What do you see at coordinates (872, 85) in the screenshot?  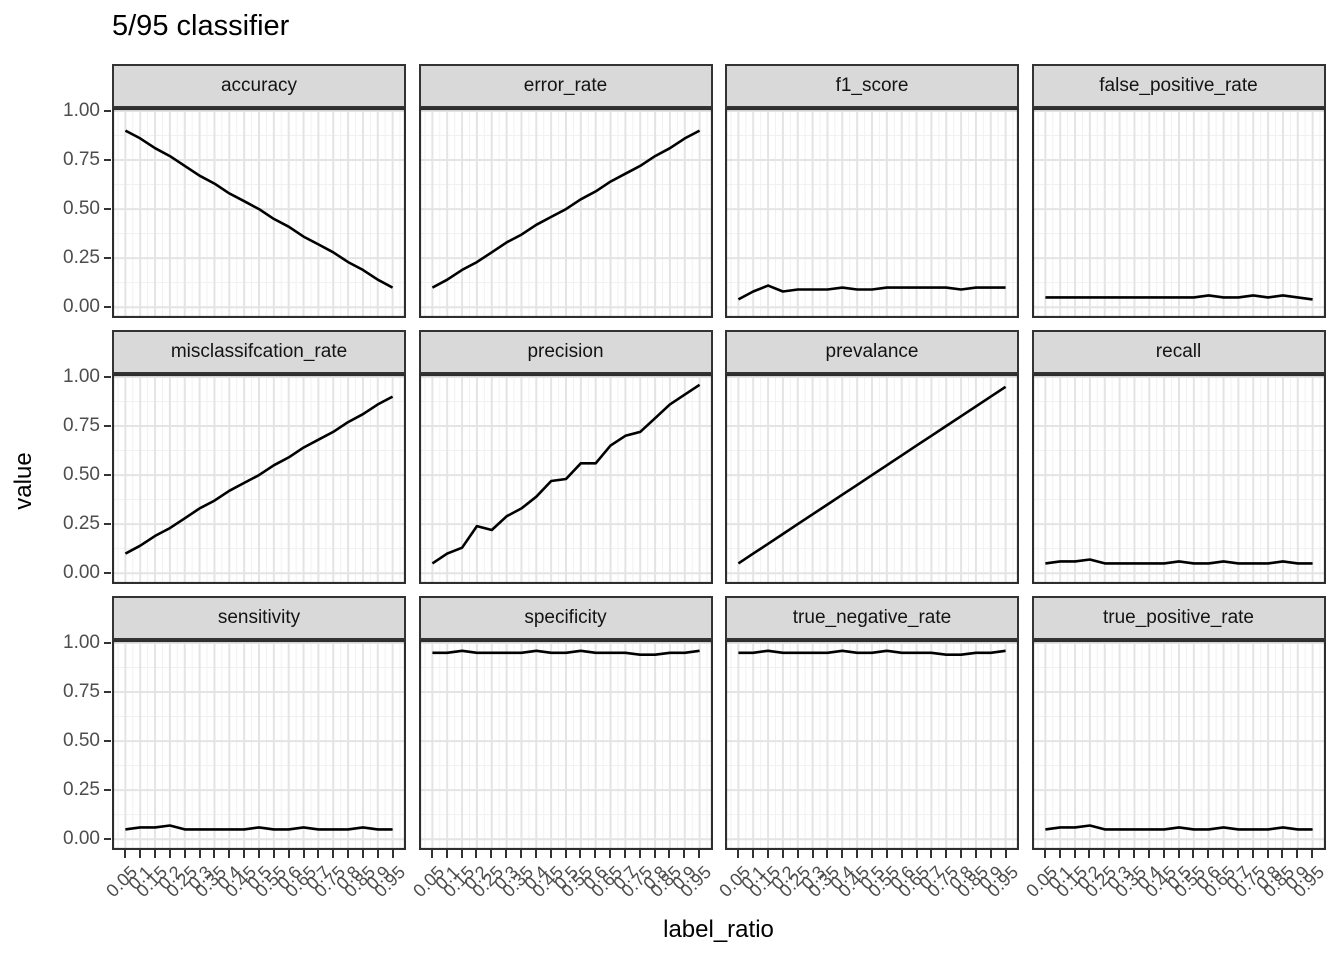 I see `facet-strip-label: f1_score` at bounding box center [872, 85].